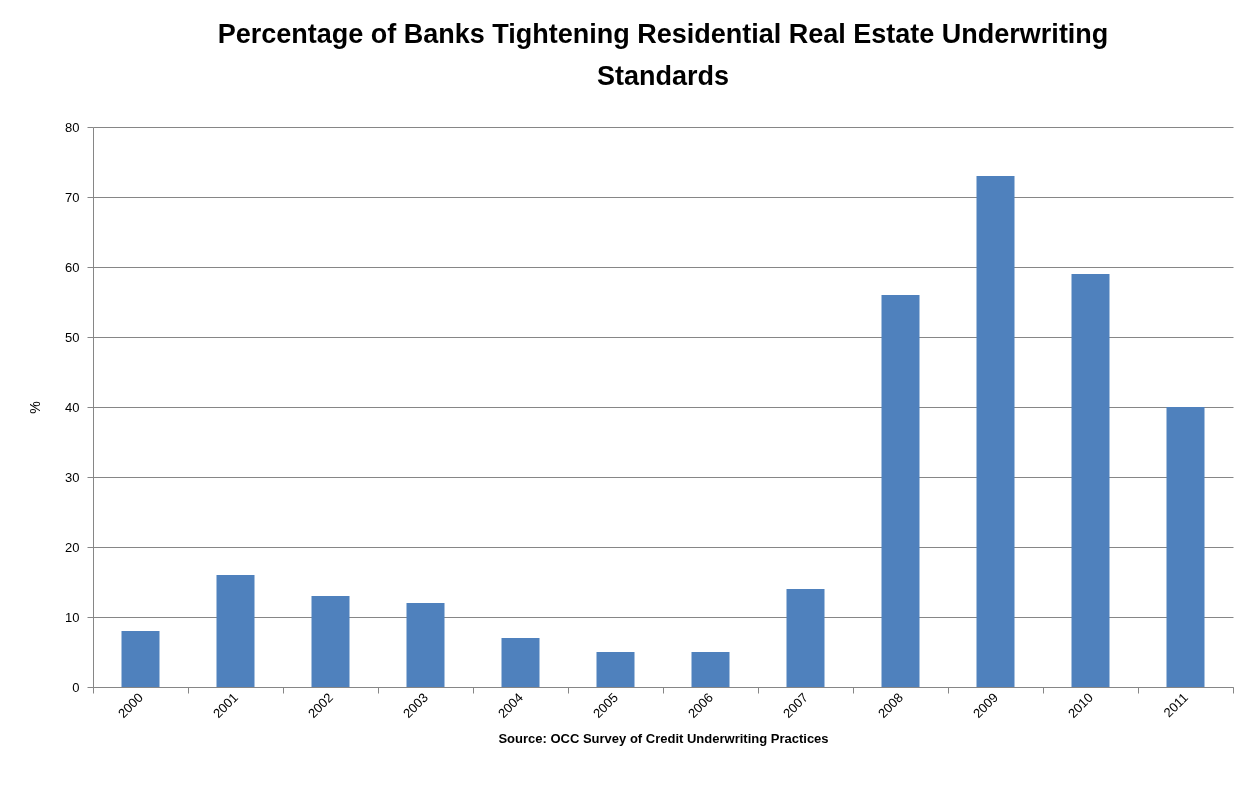 The width and height of the screenshot is (1250, 794). Describe the element at coordinates (72, 477) in the screenshot. I see `y-tick-label: 30` at that location.